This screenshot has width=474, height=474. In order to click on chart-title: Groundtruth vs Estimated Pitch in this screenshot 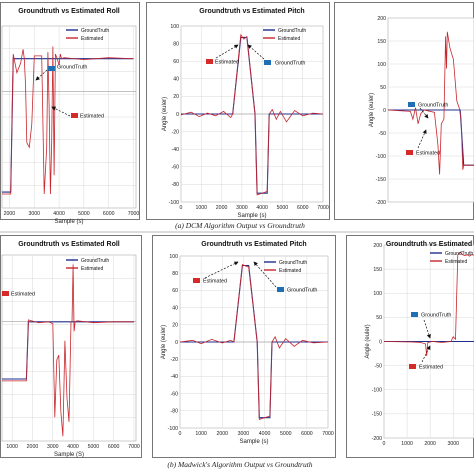, I will do `click(251, 11)`.